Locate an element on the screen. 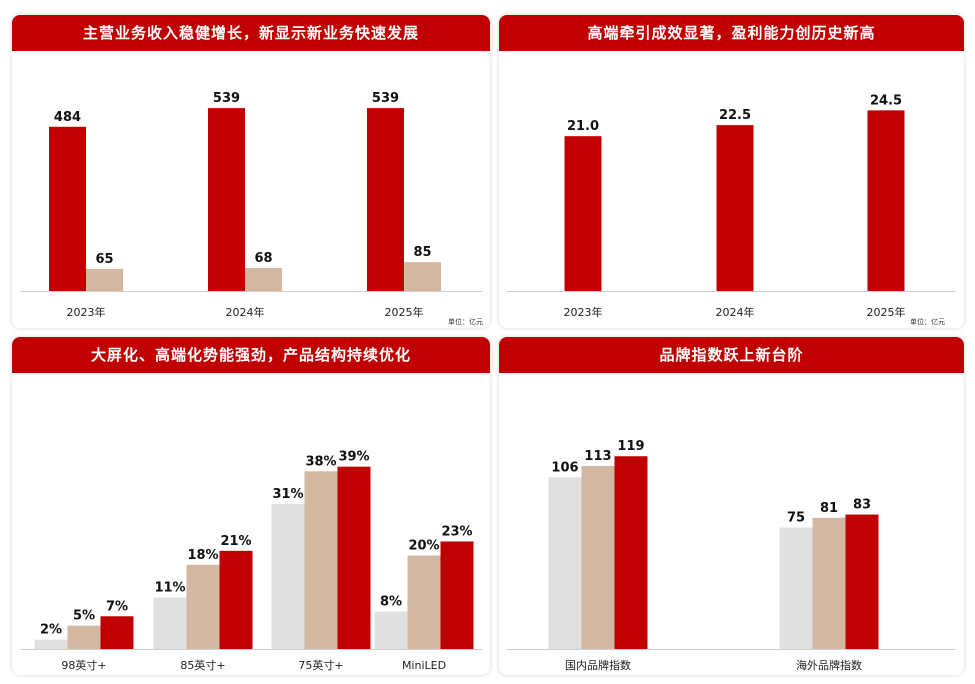 The width and height of the screenshot is (975, 684). data-label: 11% is located at coordinates (169, 588).